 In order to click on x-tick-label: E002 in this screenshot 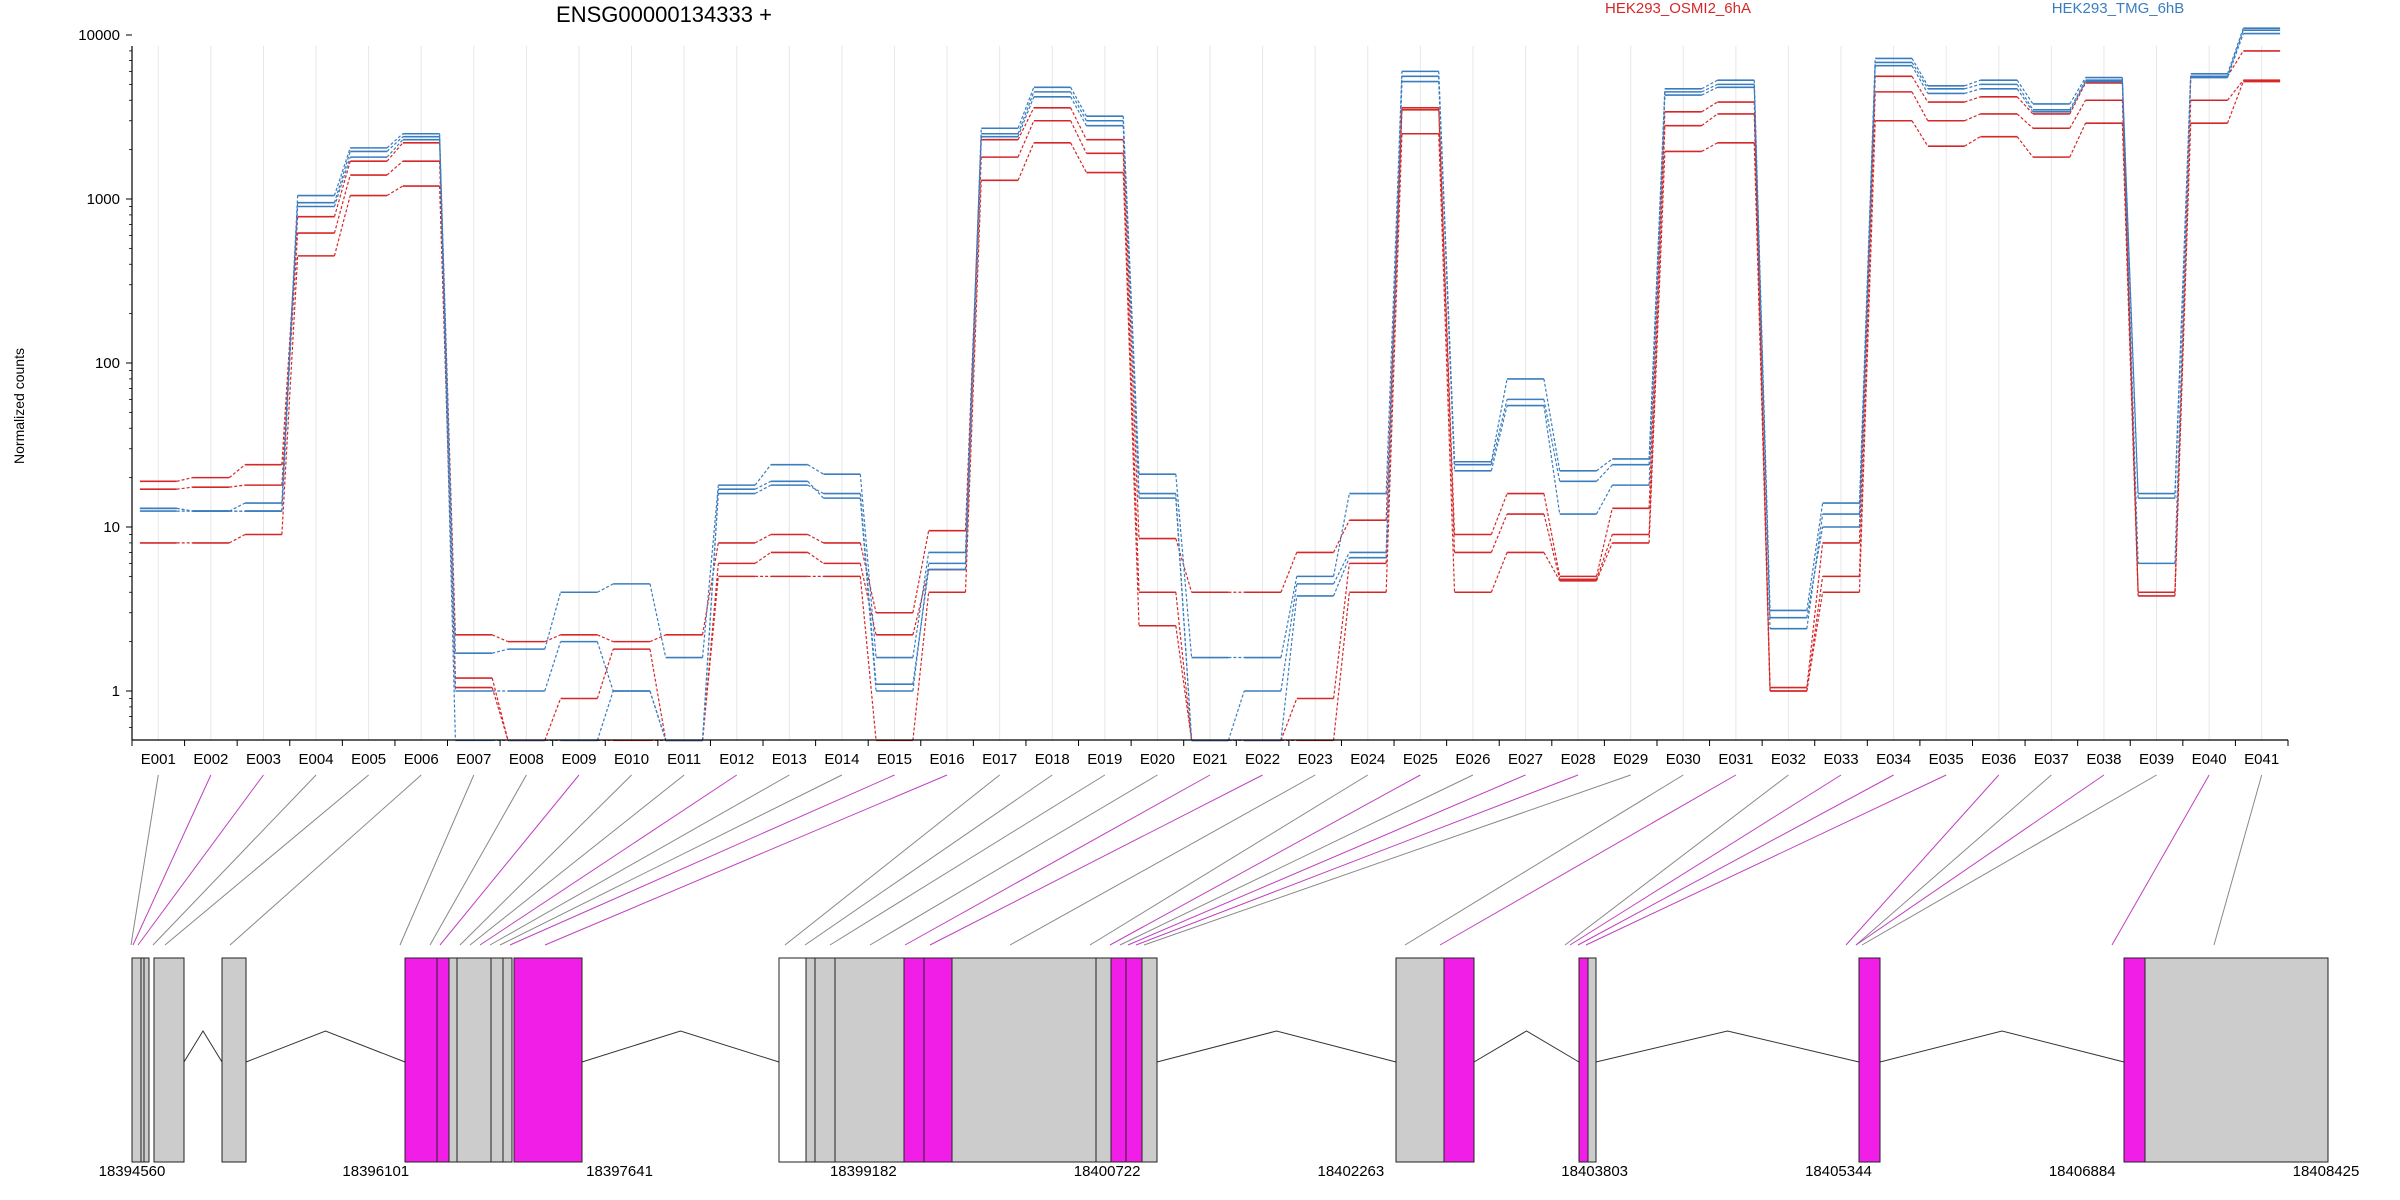, I will do `click(210, 759)`.